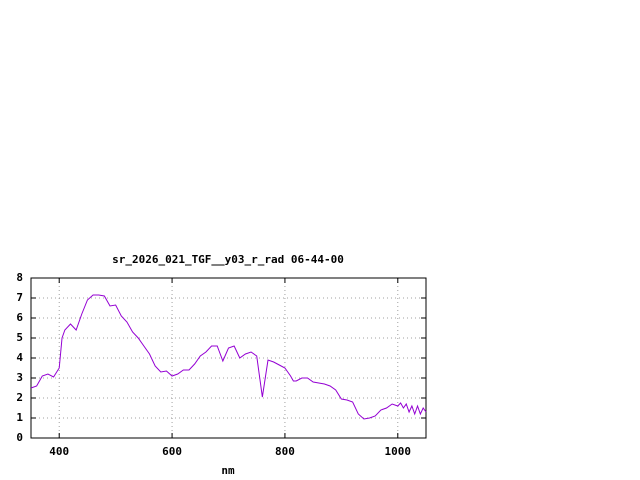 The image size is (640, 480). I want to click on x-tick-label: 400, so click(59, 451).